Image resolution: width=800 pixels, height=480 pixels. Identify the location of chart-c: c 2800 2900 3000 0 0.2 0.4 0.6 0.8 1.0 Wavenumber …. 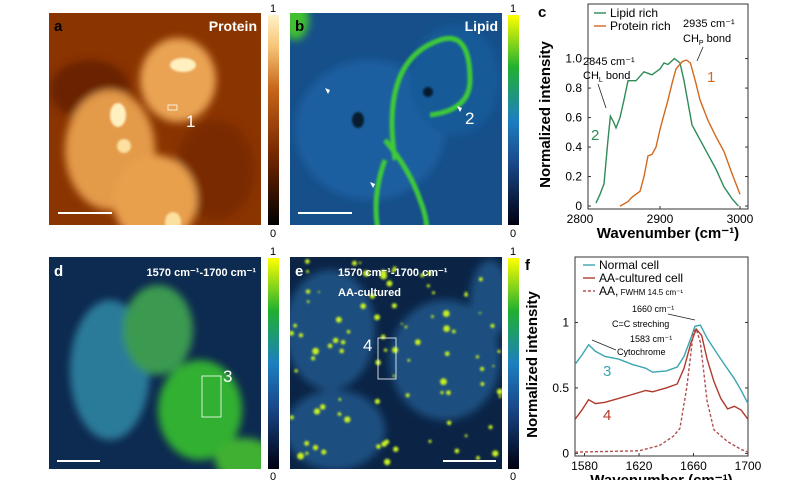
(645, 122).